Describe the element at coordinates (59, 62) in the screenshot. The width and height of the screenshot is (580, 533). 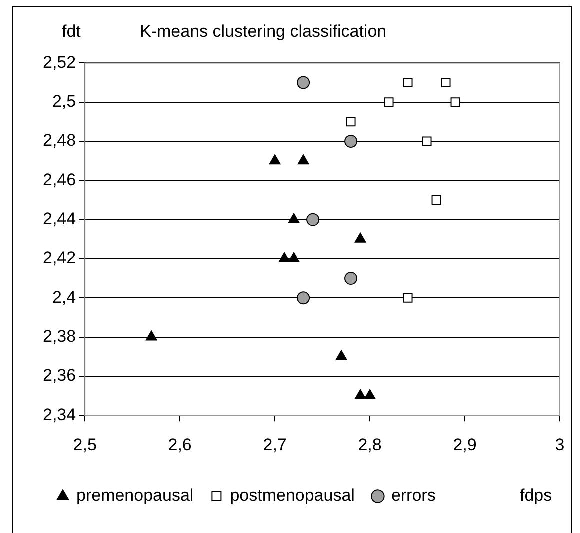
I see `y-tick-label: 2,52` at that location.